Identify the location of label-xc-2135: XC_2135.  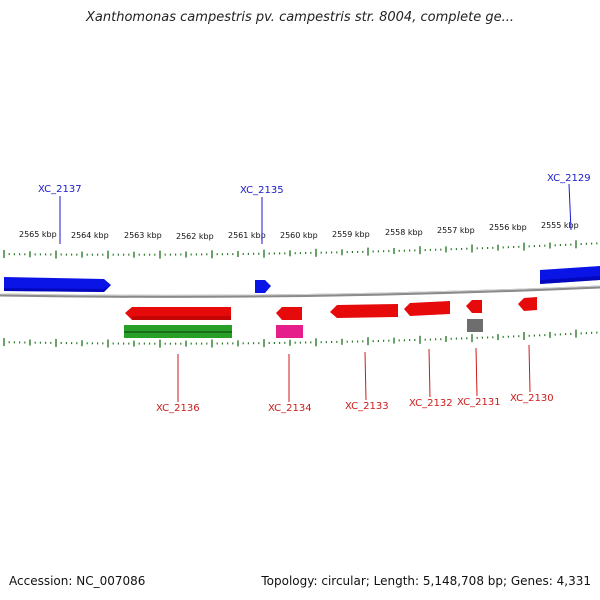
(262, 190).